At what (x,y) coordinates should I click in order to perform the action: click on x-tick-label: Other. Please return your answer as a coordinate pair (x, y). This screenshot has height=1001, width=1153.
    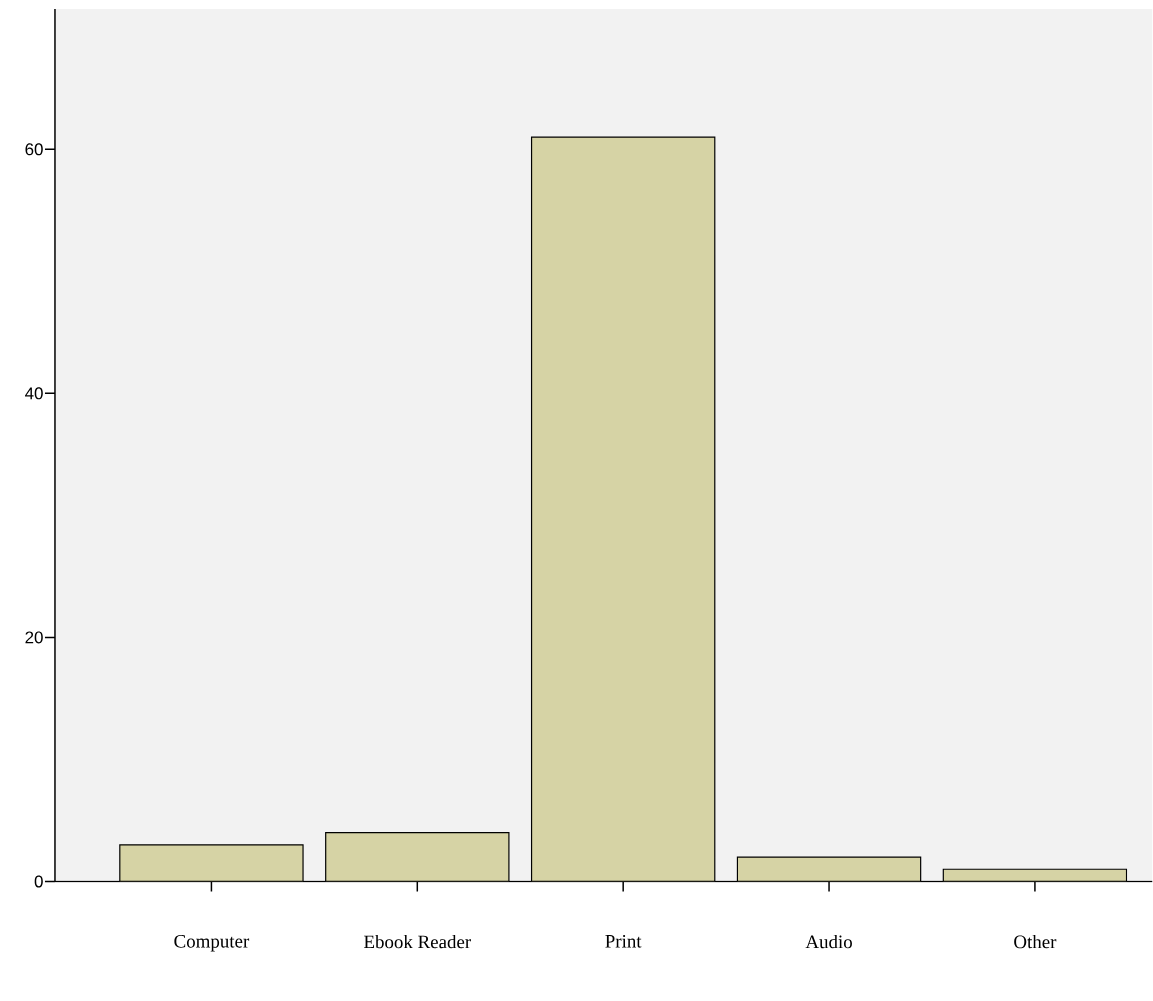
    Looking at the image, I should click on (1035, 941).